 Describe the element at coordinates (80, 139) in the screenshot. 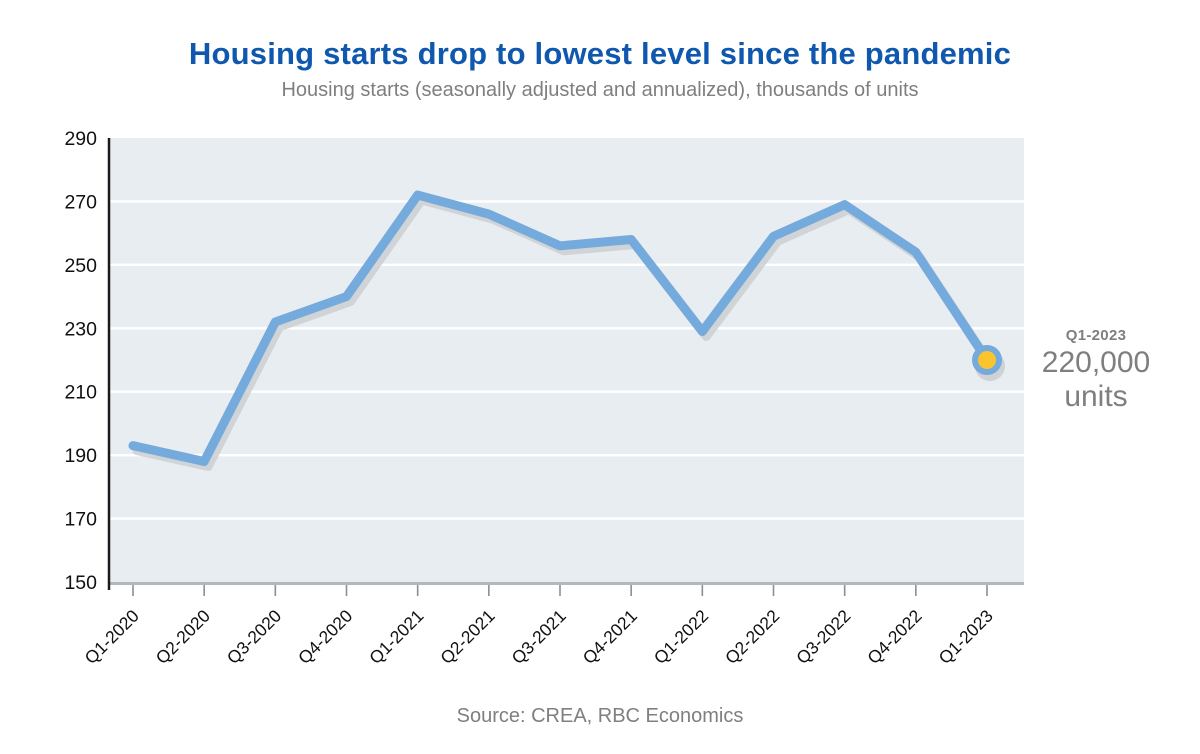

I see `y-axis-label: 290` at that location.